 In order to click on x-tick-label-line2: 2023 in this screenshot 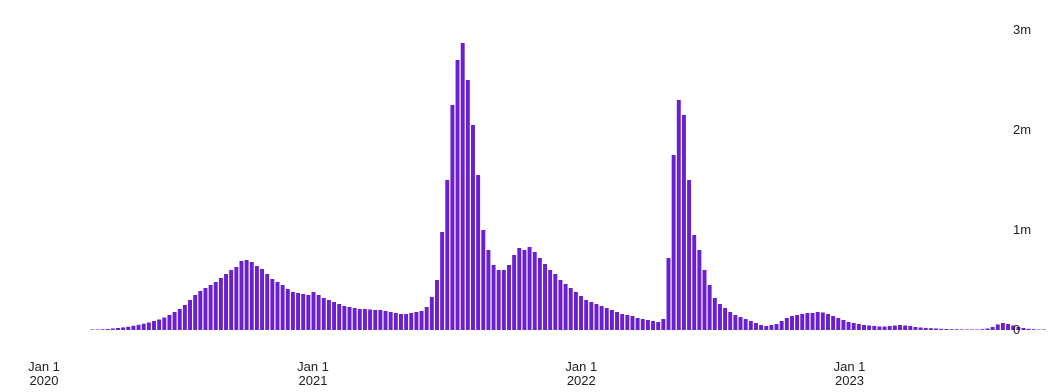, I will do `click(849, 380)`.